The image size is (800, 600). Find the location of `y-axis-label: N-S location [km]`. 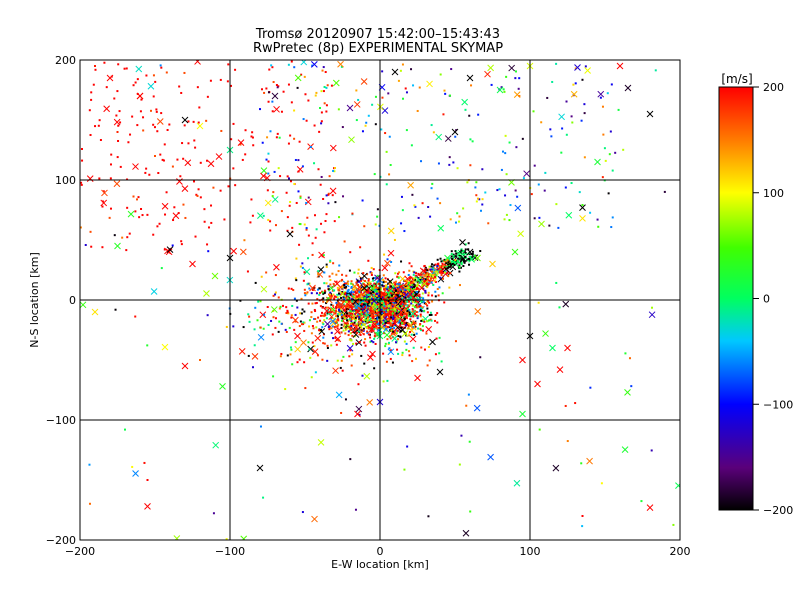

y-axis-label: N-S location [km] is located at coordinates (34, 300).